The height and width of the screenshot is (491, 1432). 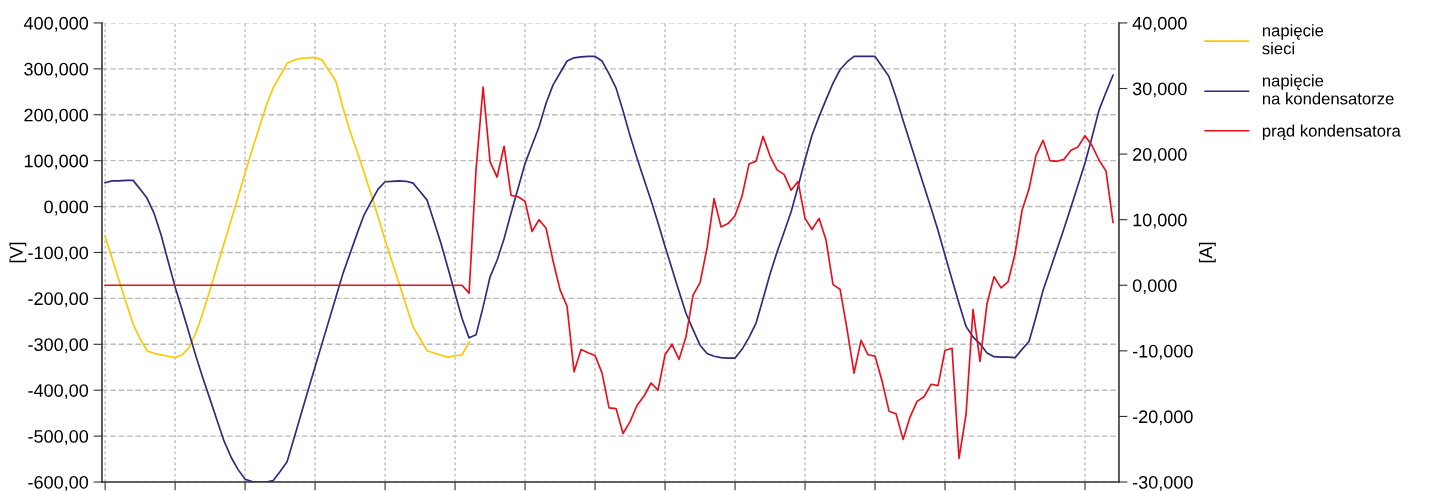 I want to click on y2-tick-label: -10,000, so click(x=1162, y=352).